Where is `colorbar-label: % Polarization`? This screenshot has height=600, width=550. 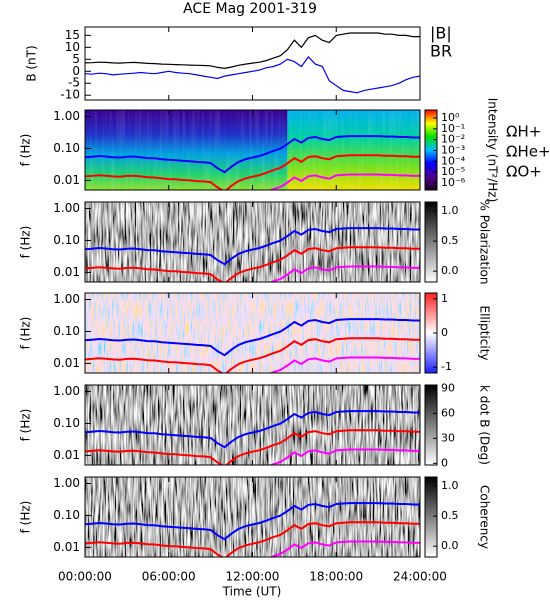
colorbar-label: % Polarization is located at coordinates (485, 242).